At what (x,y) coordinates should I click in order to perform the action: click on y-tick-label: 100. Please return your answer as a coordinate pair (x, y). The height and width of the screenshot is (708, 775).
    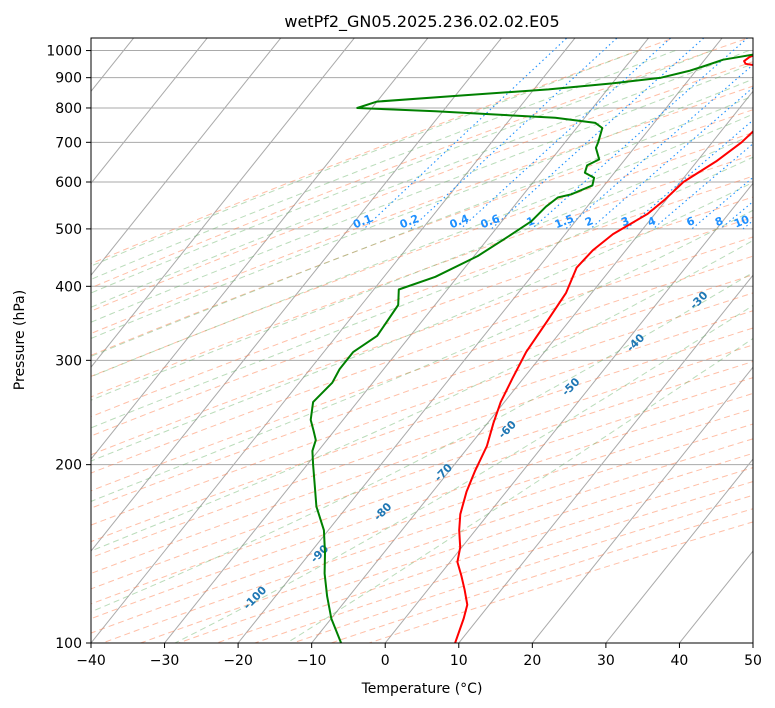
    Looking at the image, I should click on (68, 644).